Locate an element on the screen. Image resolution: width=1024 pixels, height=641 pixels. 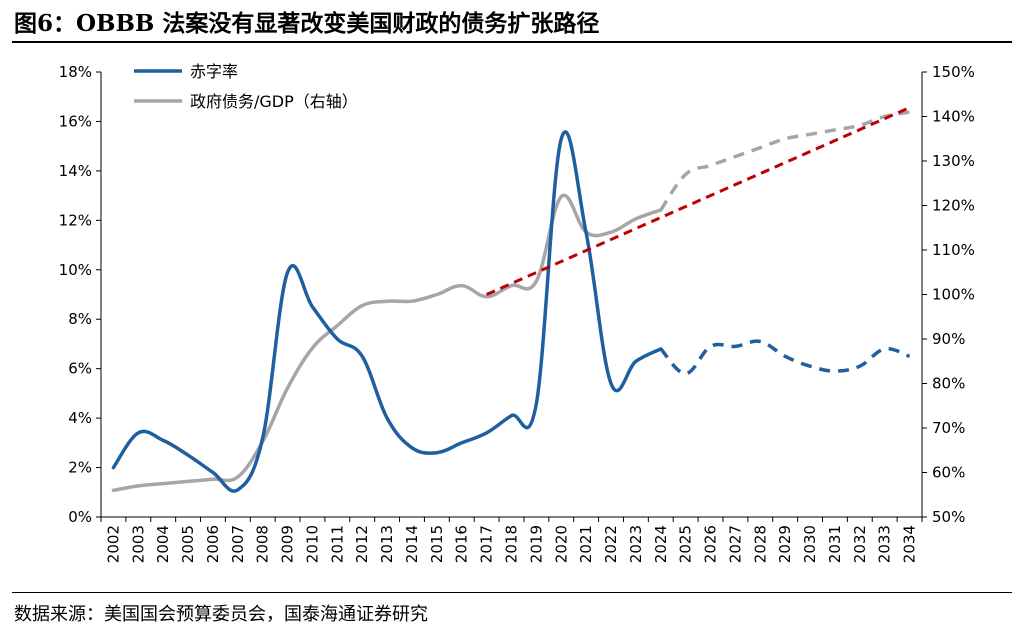
x-tick-label: 2008 is located at coordinates (263, 544).